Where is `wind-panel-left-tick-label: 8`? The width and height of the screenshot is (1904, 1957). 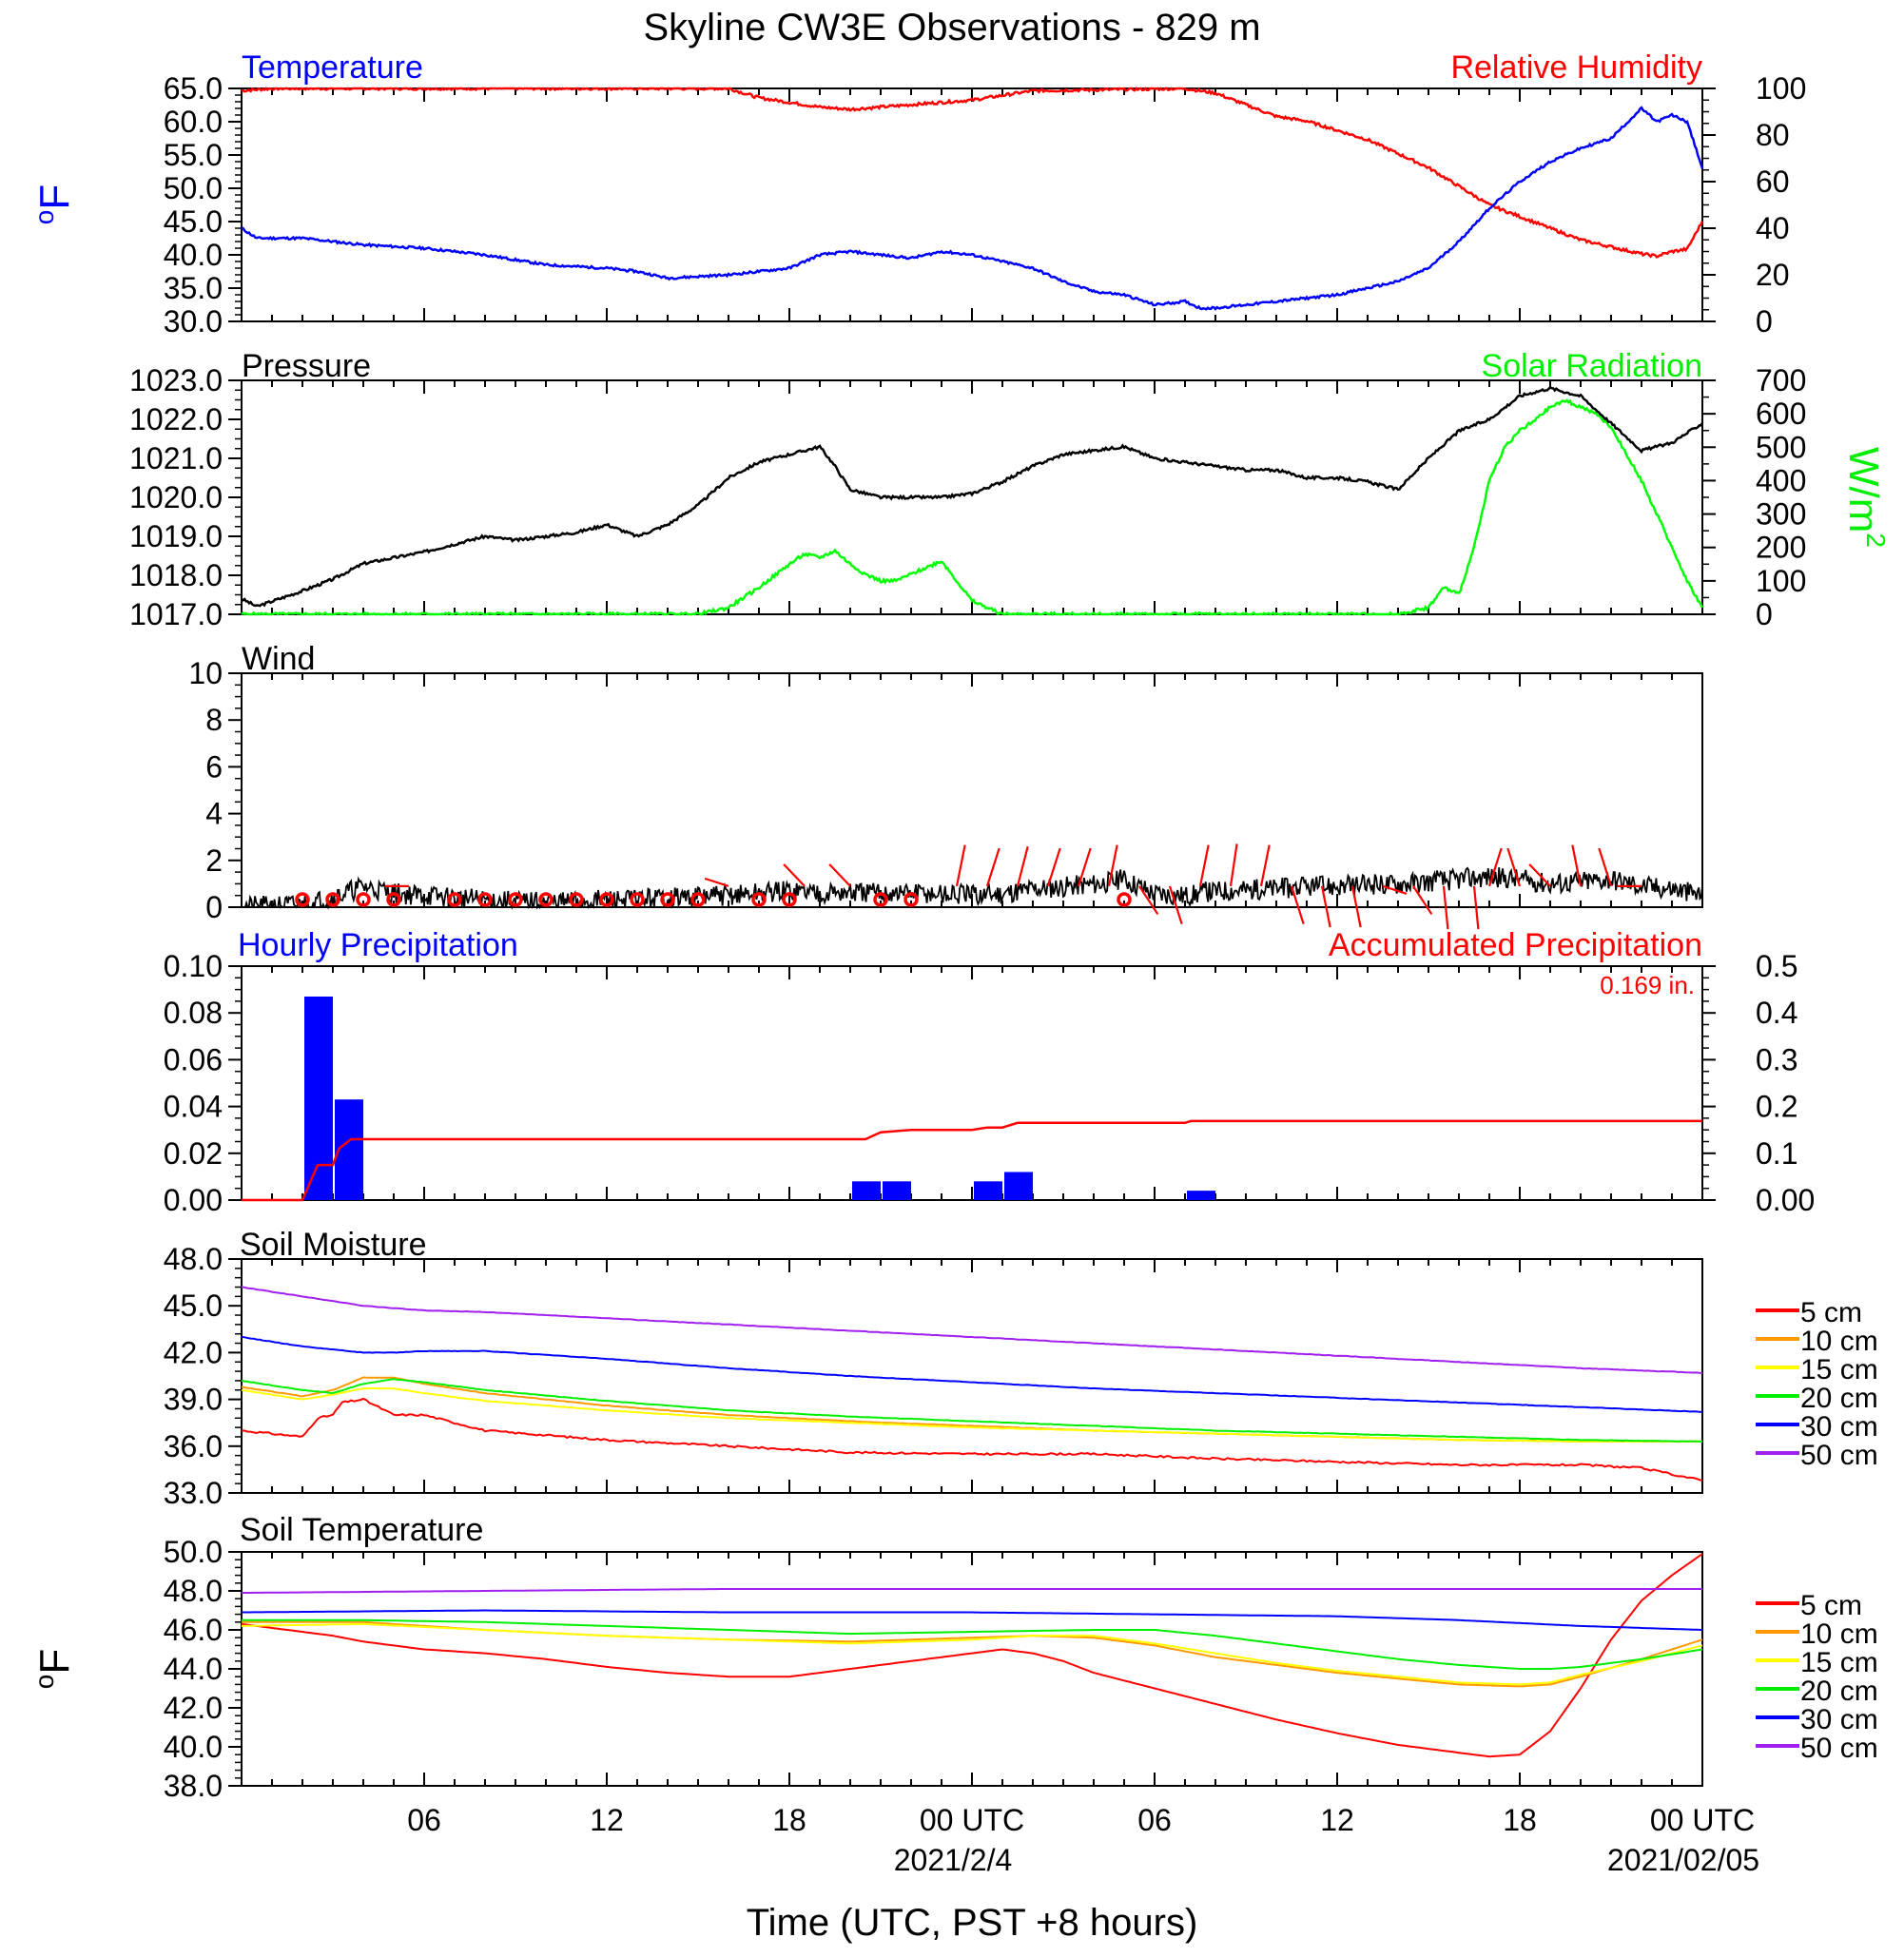
wind-panel-left-tick-label: 8 is located at coordinates (214, 720).